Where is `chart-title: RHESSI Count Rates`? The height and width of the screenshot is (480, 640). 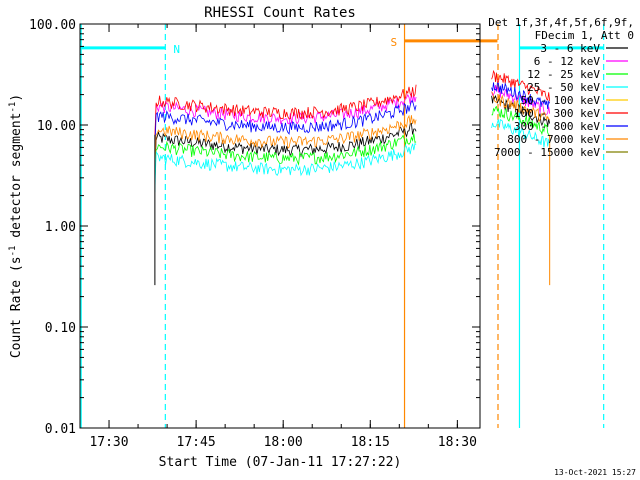
chart-title: RHESSI Count Rates is located at coordinates (280, 13).